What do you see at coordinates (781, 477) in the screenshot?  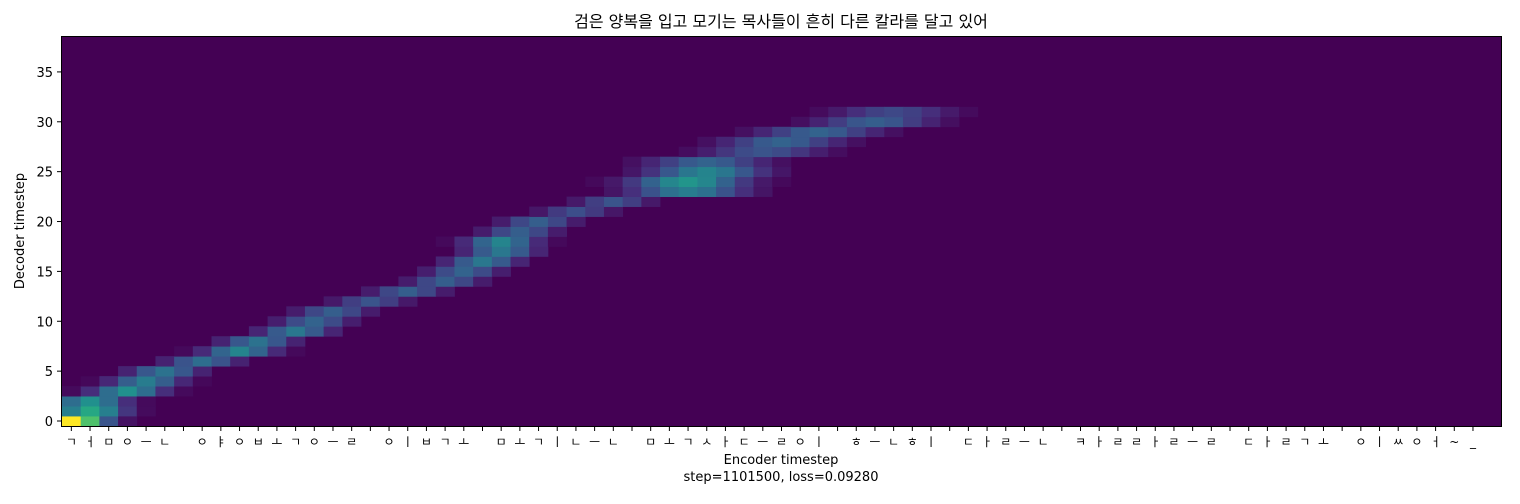 I see `chart-footer: step=1101500, loss=0.09280` at bounding box center [781, 477].